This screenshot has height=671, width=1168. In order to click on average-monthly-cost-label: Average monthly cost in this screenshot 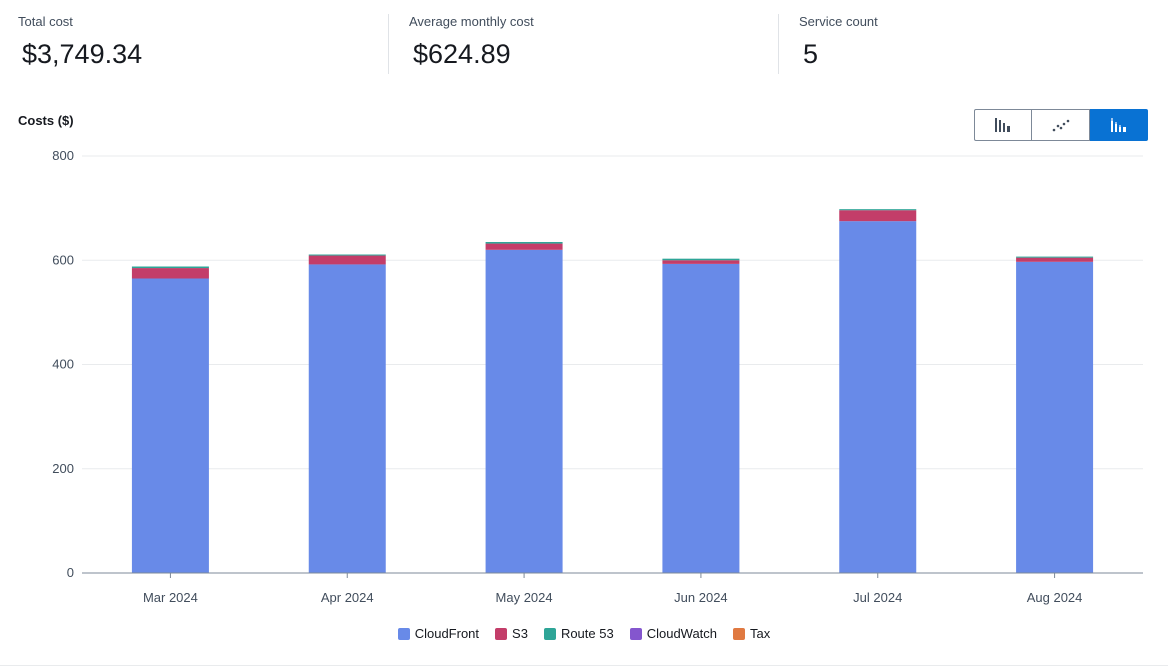, I will do `click(471, 21)`.